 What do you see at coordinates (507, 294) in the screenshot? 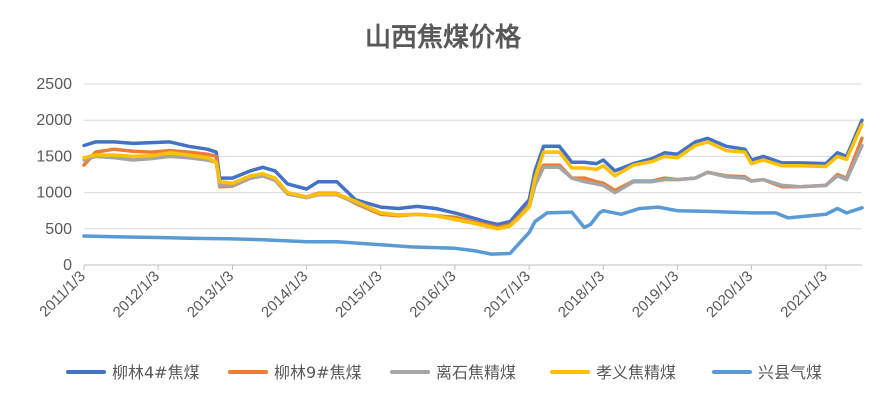
I see `x-tick-label-2017/1/3: 2017/1/3` at bounding box center [507, 294].